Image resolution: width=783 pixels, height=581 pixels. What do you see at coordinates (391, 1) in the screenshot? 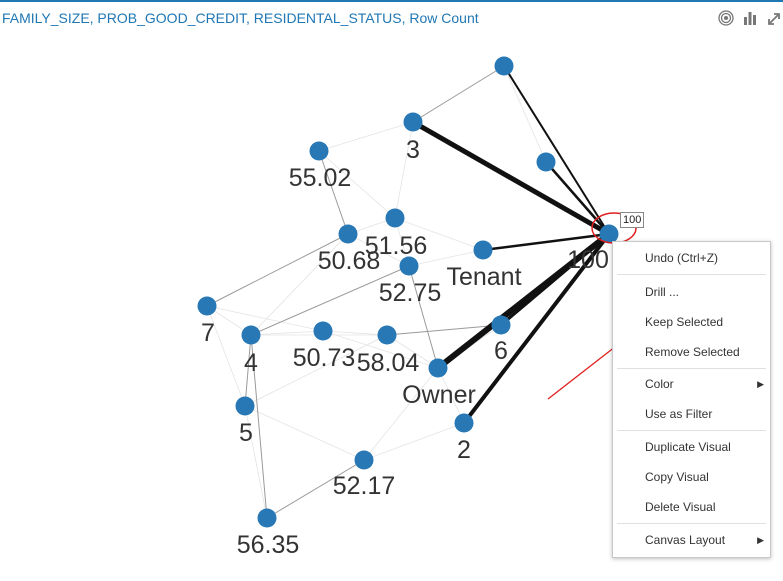
I see `visual-top-border` at bounding box center [391, 1].